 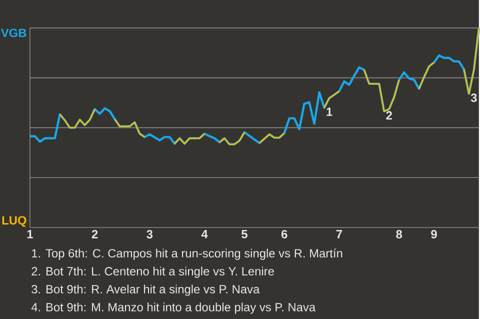 What do you see at coordinates (339, 234) in the screenshot?
I see `x-tick-label: 7` at bounding box center [339, 234].